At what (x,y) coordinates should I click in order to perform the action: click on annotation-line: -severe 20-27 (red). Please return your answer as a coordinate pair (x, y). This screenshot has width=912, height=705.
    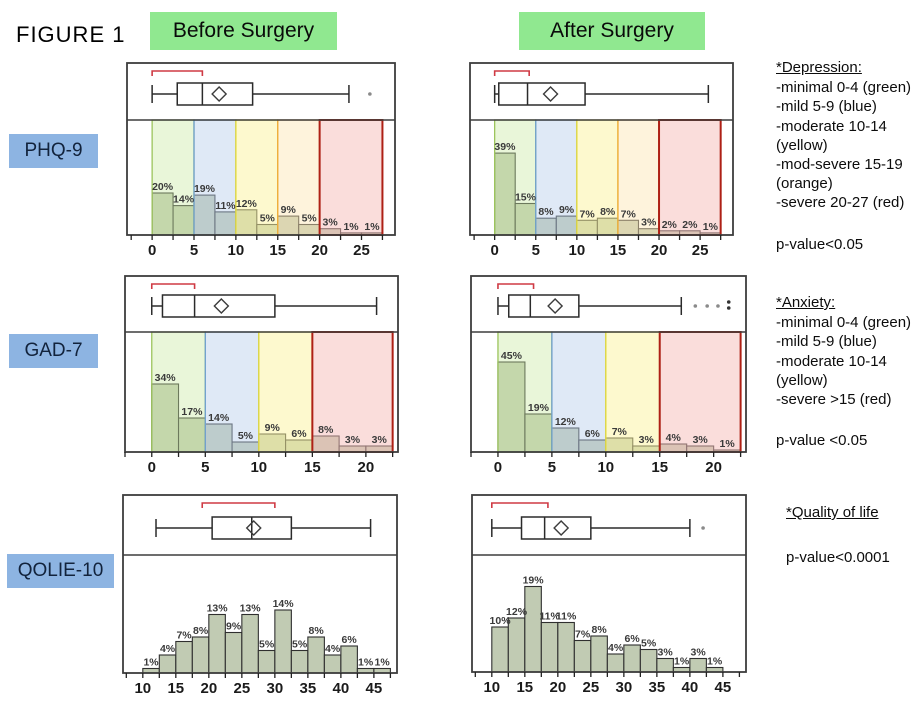
    Looking at the image, I should click on (840, 203).